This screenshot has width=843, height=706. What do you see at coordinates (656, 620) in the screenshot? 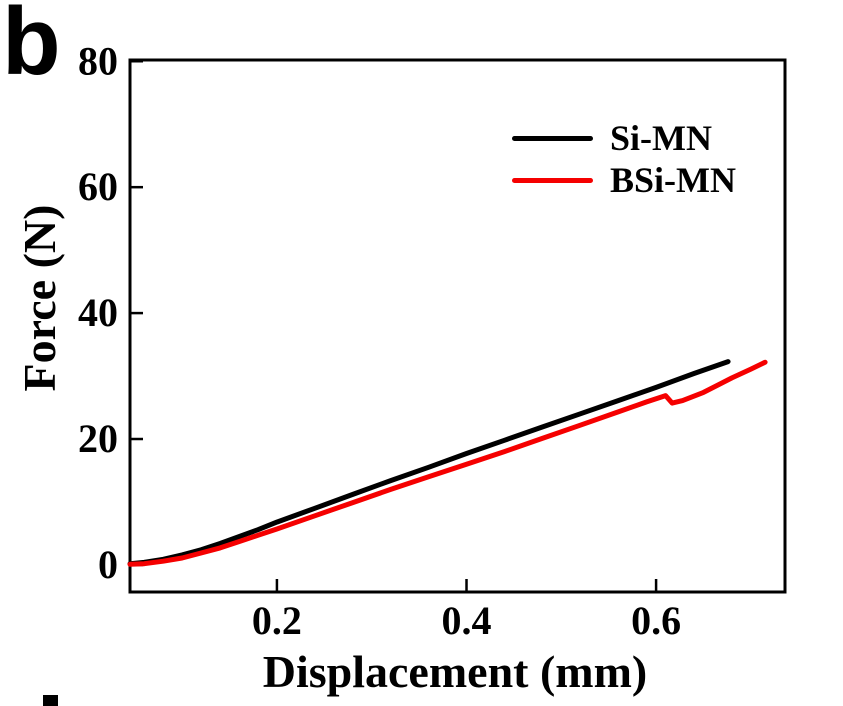
I see `x-tick-label: 0.6` at bounding box center [656, 620].